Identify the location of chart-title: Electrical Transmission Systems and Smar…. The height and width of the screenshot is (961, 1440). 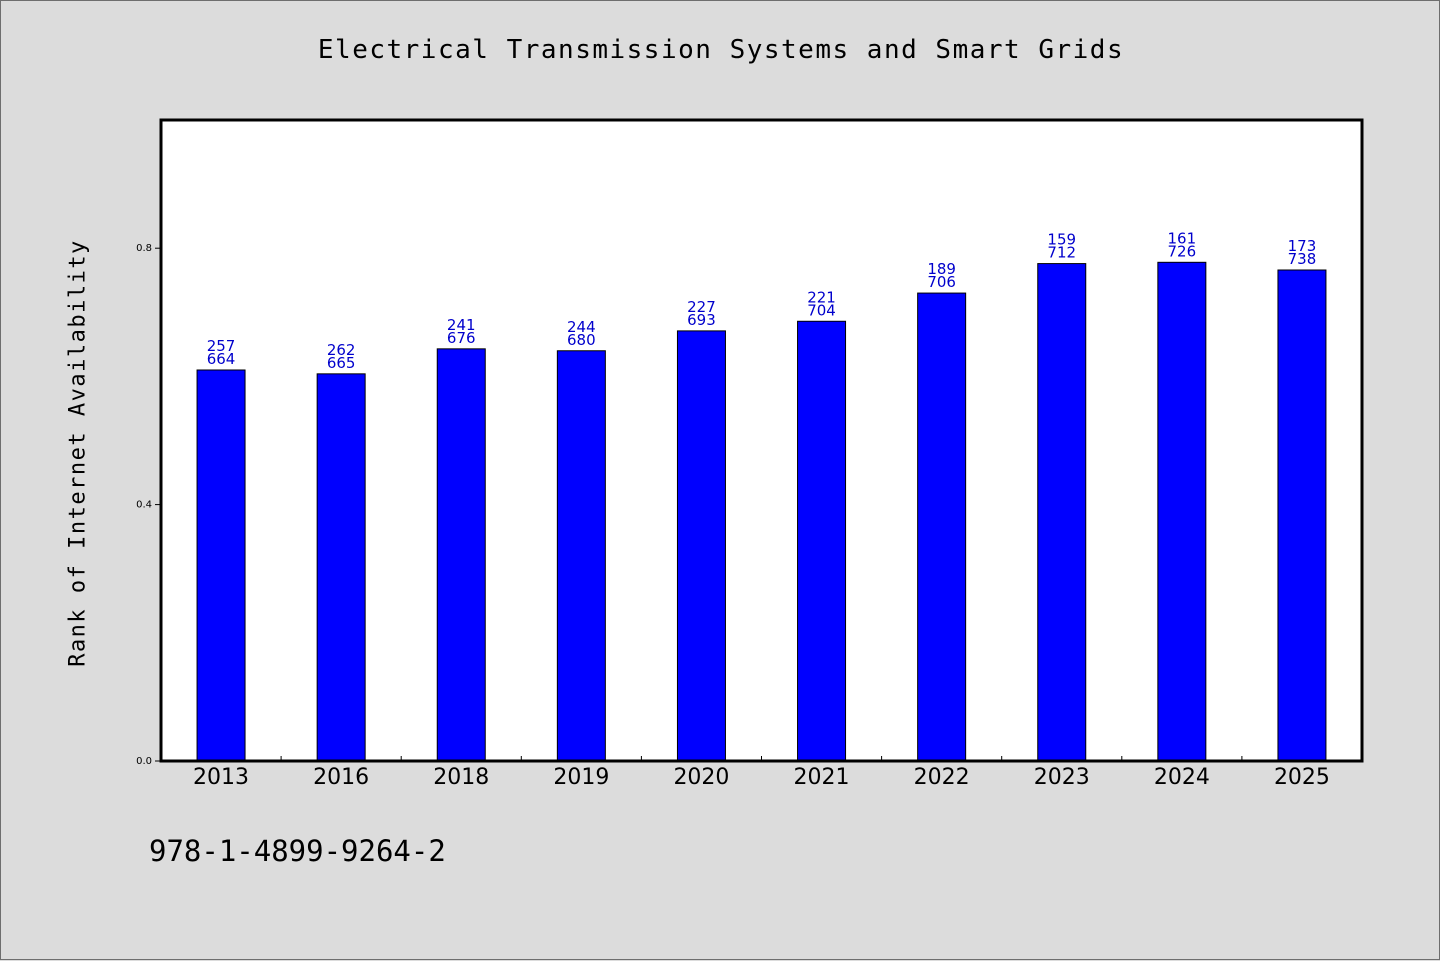
(721, 50).